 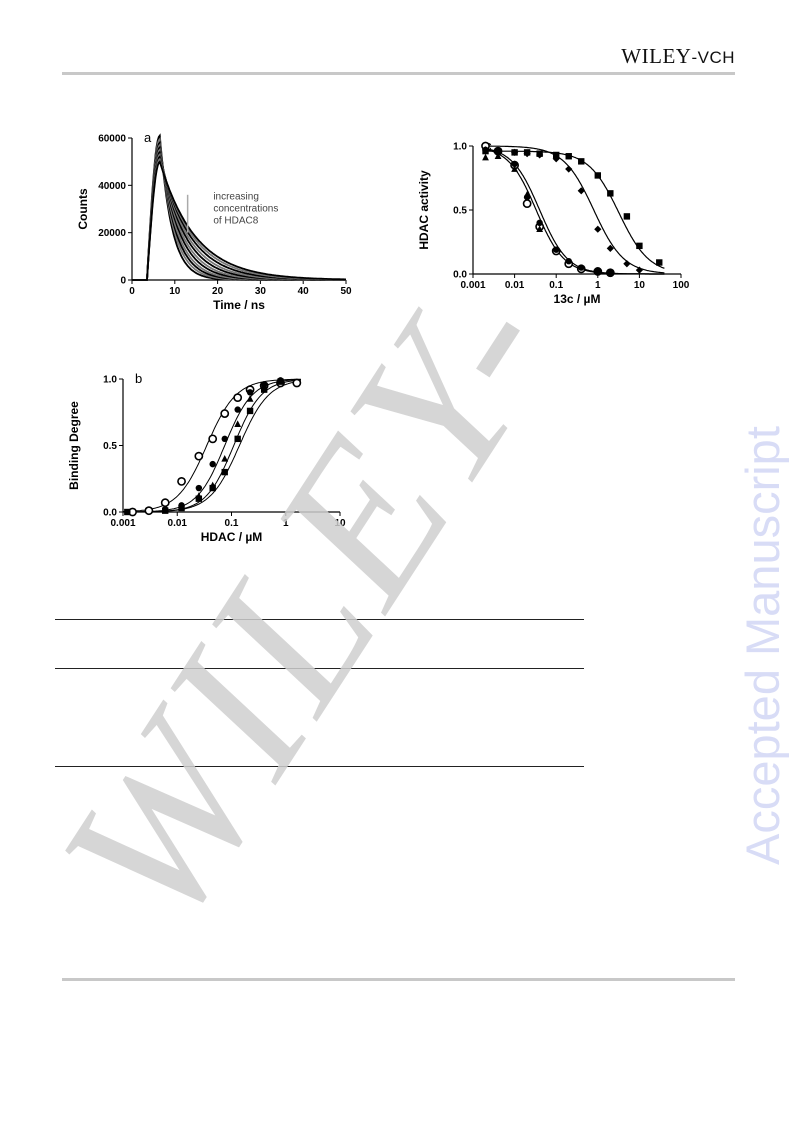 I want to click on x-tick-label: 0.001, so click(x=472, y=285).